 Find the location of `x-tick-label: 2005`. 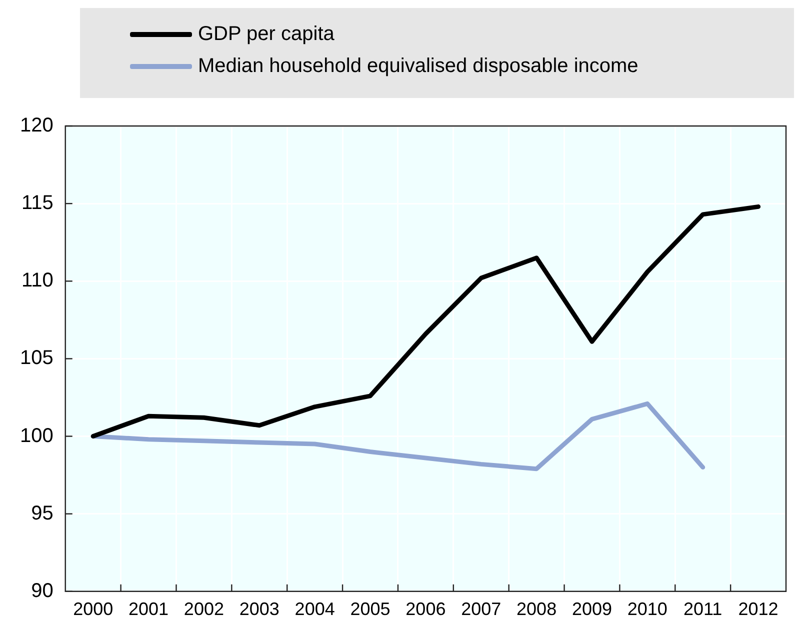

x-tick-label: 2005 is located at coordinates (370, 609).